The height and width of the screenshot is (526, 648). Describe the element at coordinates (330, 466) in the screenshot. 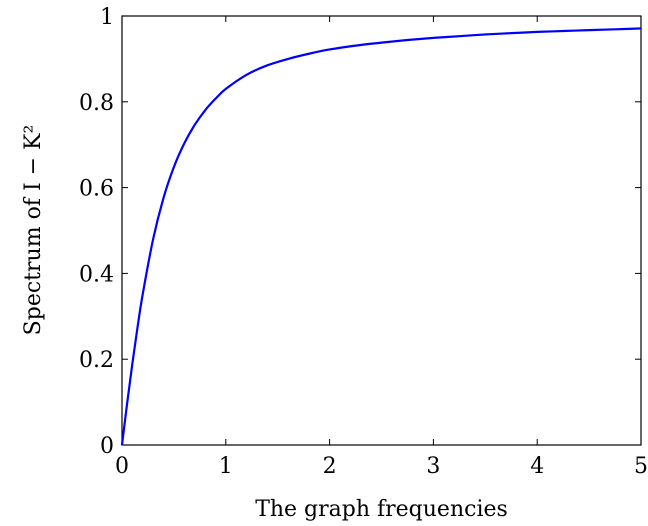

I see `x-tick-label: 2` at that location.